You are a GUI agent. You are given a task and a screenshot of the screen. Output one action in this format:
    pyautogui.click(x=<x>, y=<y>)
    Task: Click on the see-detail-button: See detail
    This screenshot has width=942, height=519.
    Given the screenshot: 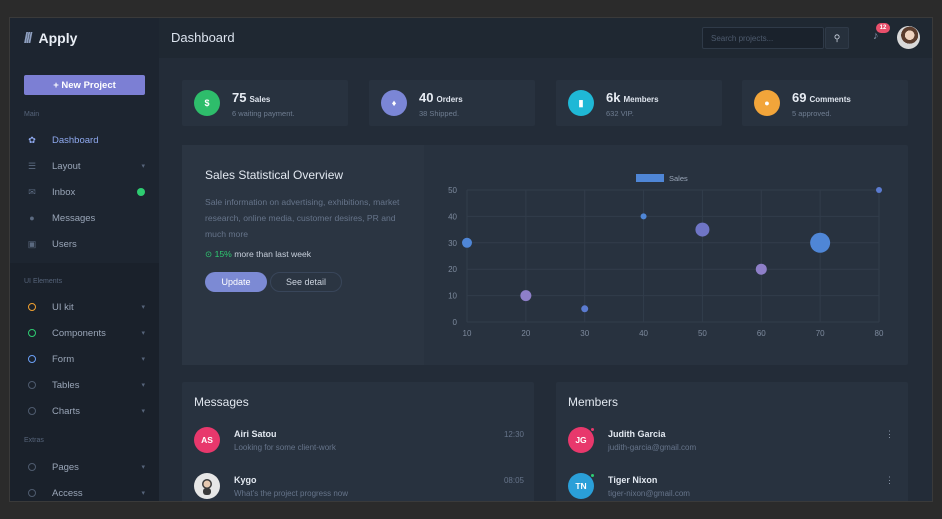 What is the action you would take?
    pyautogui.click(x=306, y=282)
    